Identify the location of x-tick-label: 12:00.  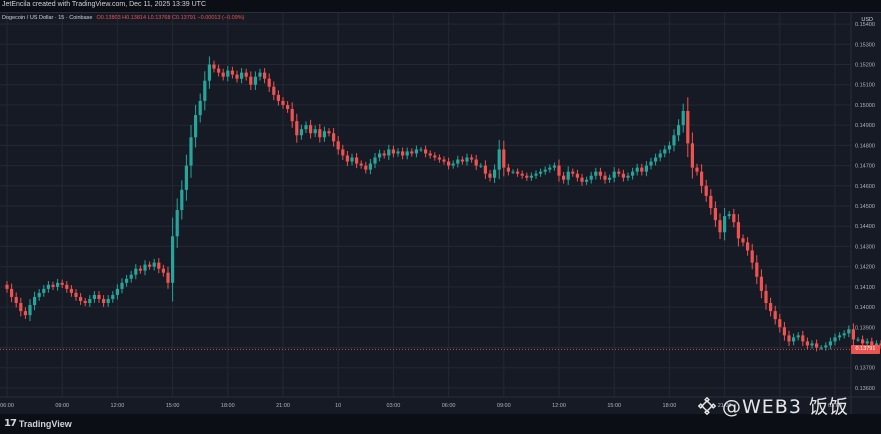
(118, 406).